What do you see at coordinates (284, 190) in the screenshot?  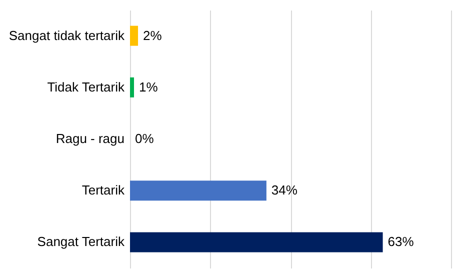 I see `data-label: 34%` at bounding box center [284, 190].